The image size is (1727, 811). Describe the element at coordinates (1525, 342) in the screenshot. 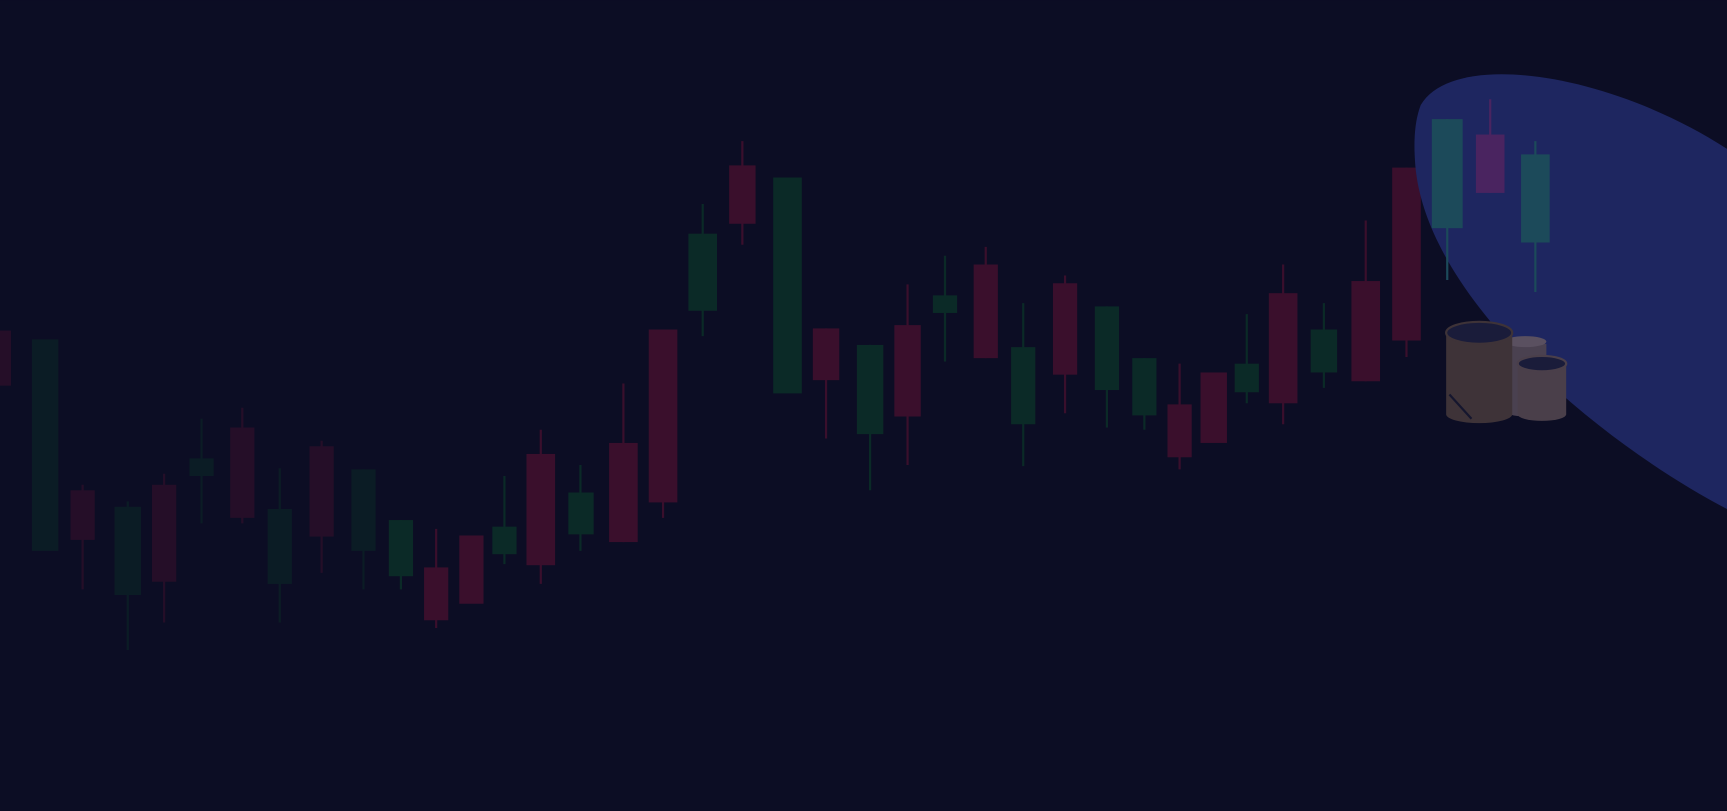

I see `coin-back-top` at that location.